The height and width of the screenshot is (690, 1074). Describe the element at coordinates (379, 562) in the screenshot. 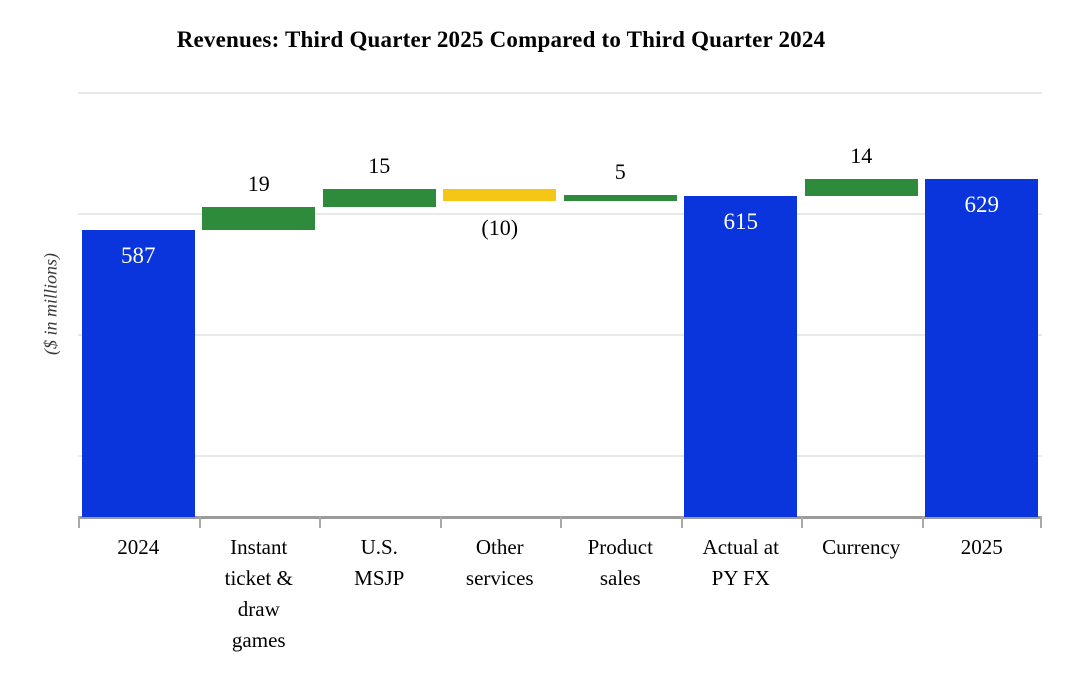

I see `x-axis-category-label: U.S. MSJP` at that location.